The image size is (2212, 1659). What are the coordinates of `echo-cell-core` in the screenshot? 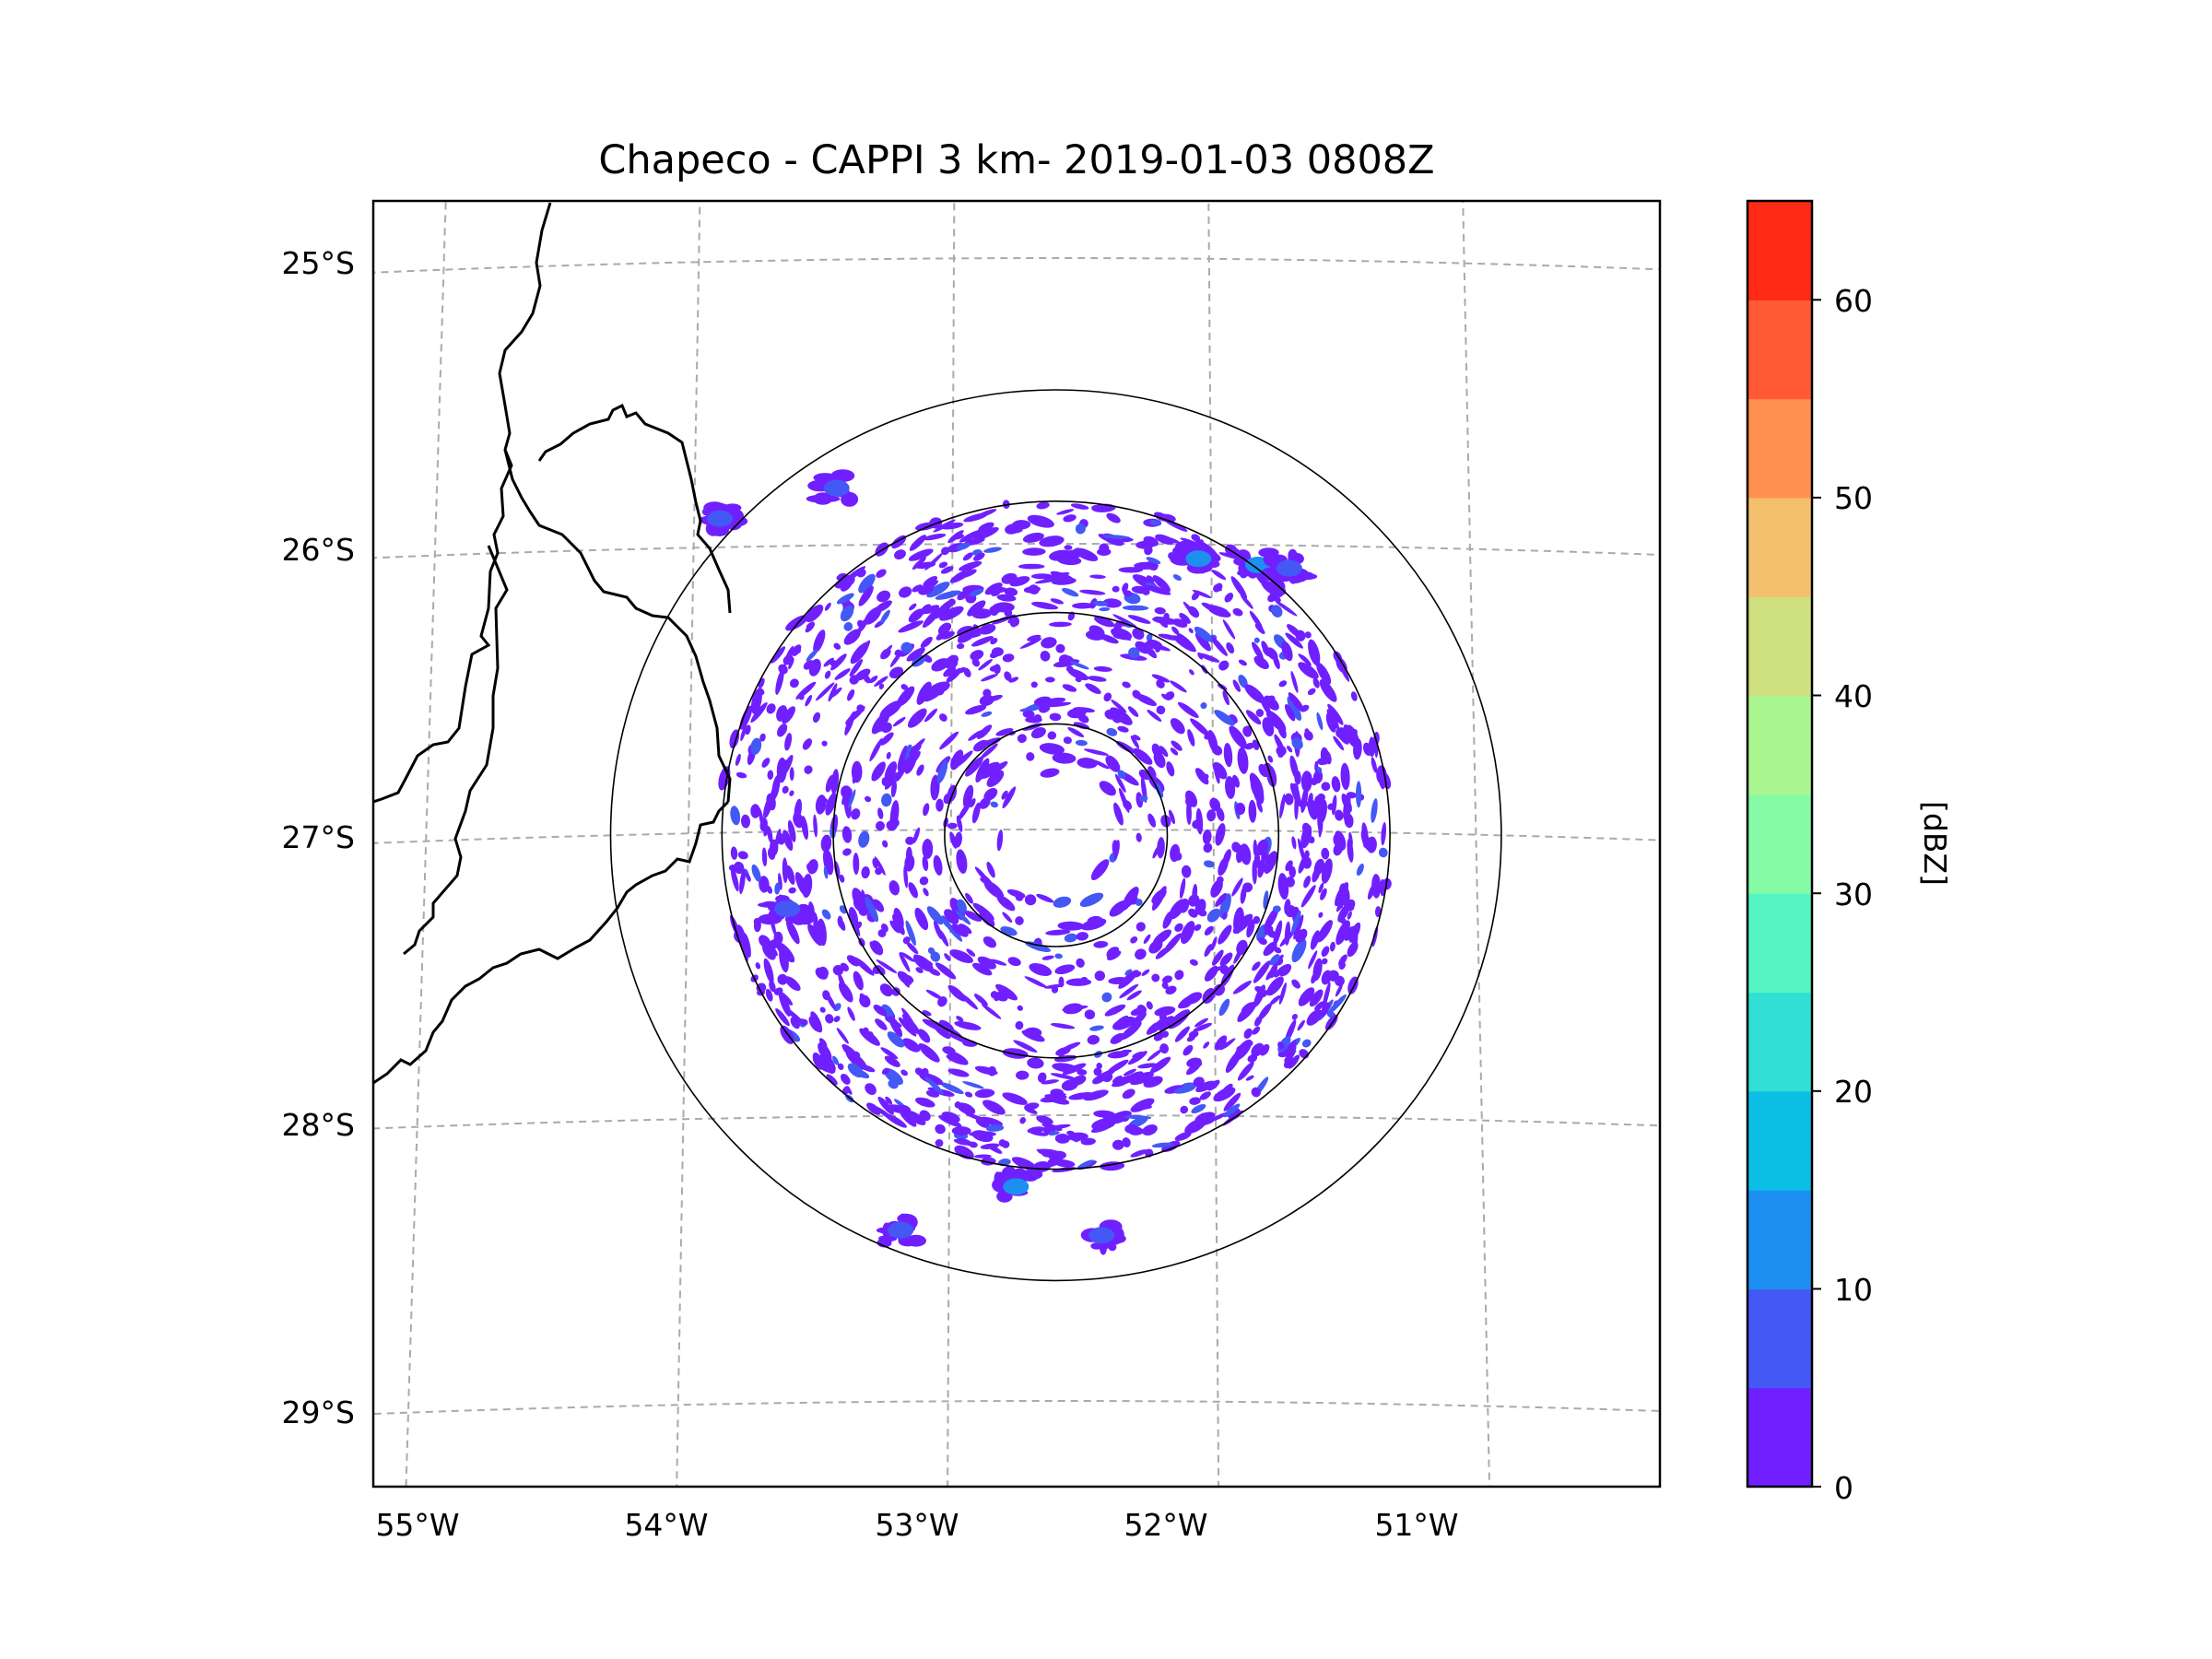 It's located at (1289, 568).